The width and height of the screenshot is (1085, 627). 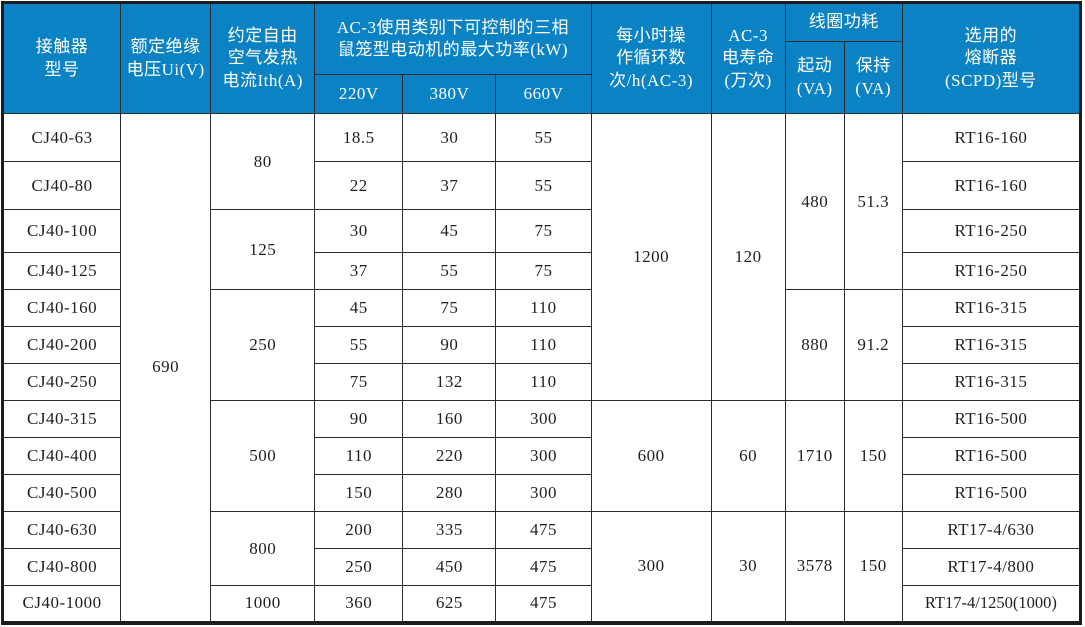 I want to click on table-cell: 160, so click(x=449, y=419).